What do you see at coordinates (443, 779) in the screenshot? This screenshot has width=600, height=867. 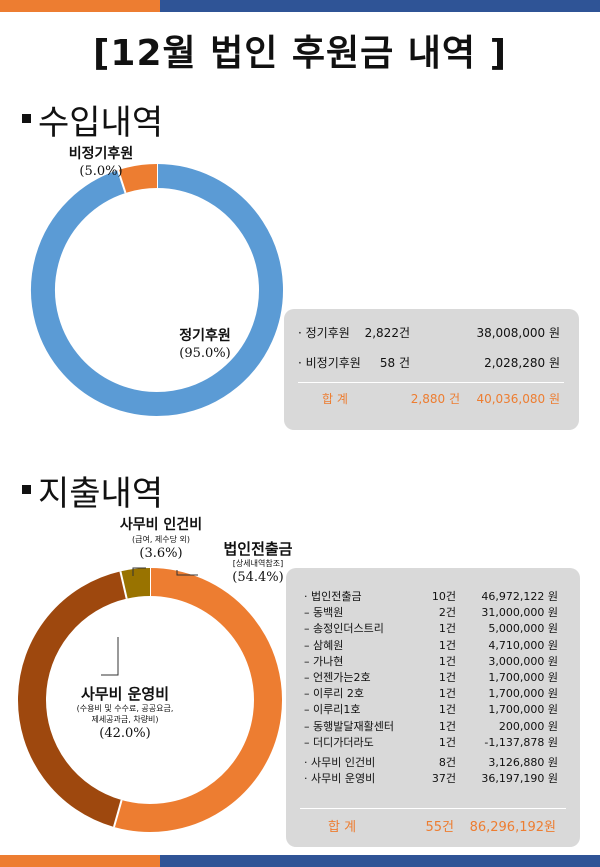 I see `expense-row-count: 37건` at bounding box center [443, 779].